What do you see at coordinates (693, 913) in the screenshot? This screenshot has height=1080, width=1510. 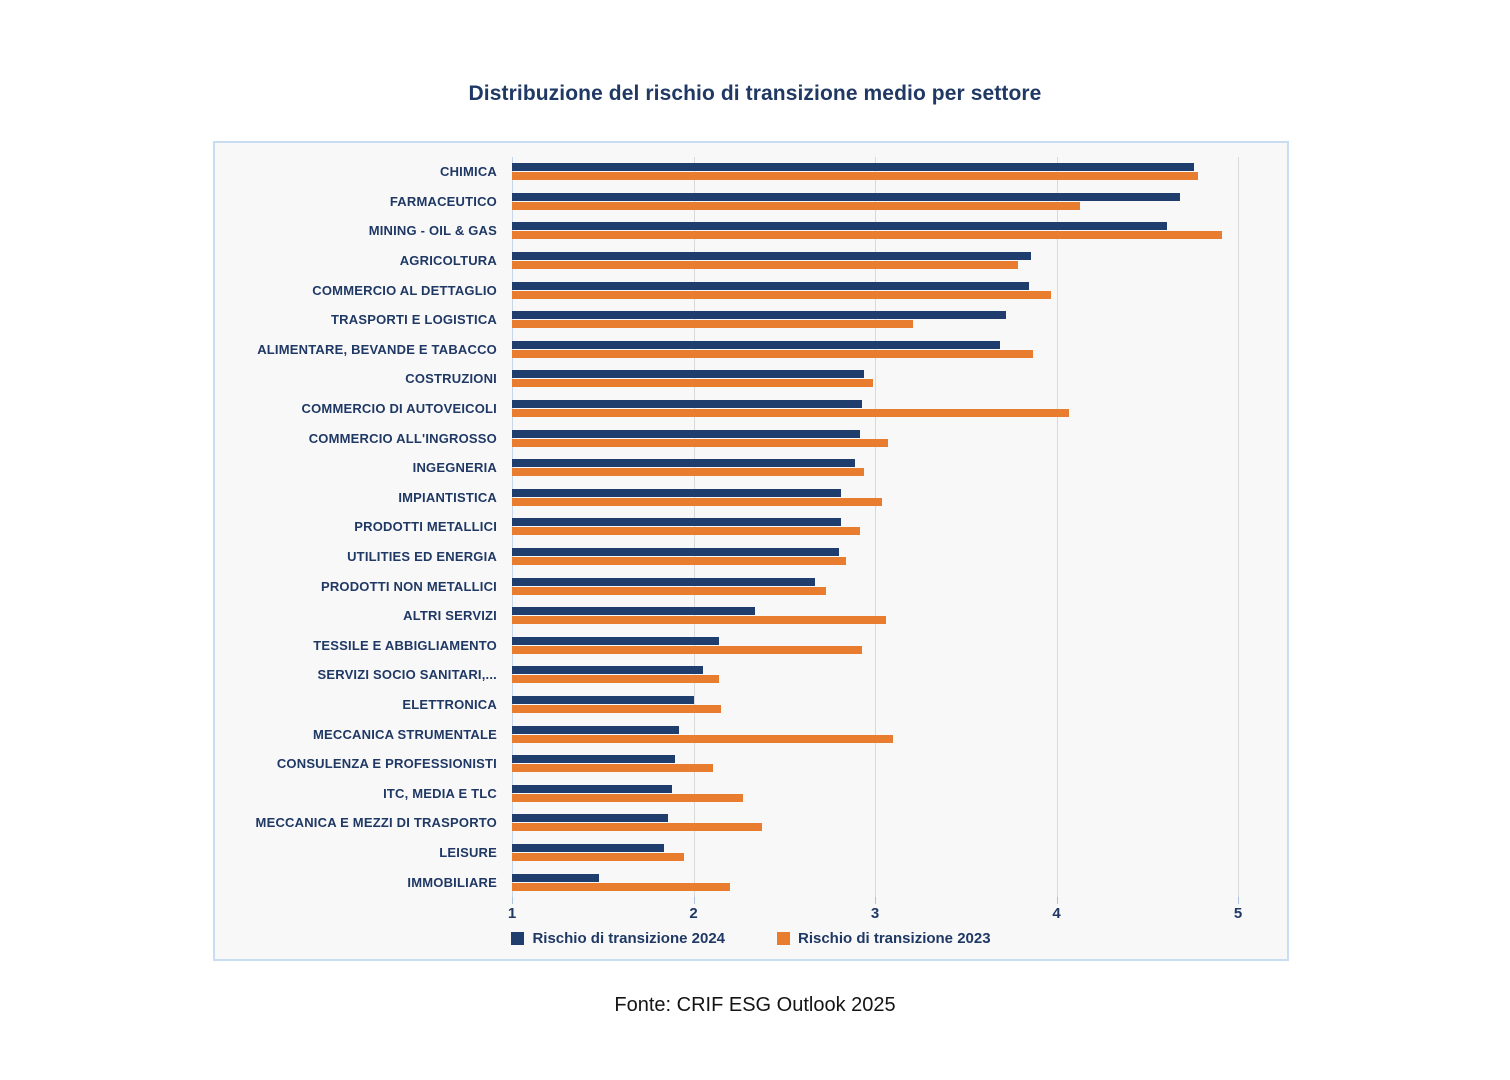 I see `x-axis-tick-label: 2` at bounding box center [693, 913].